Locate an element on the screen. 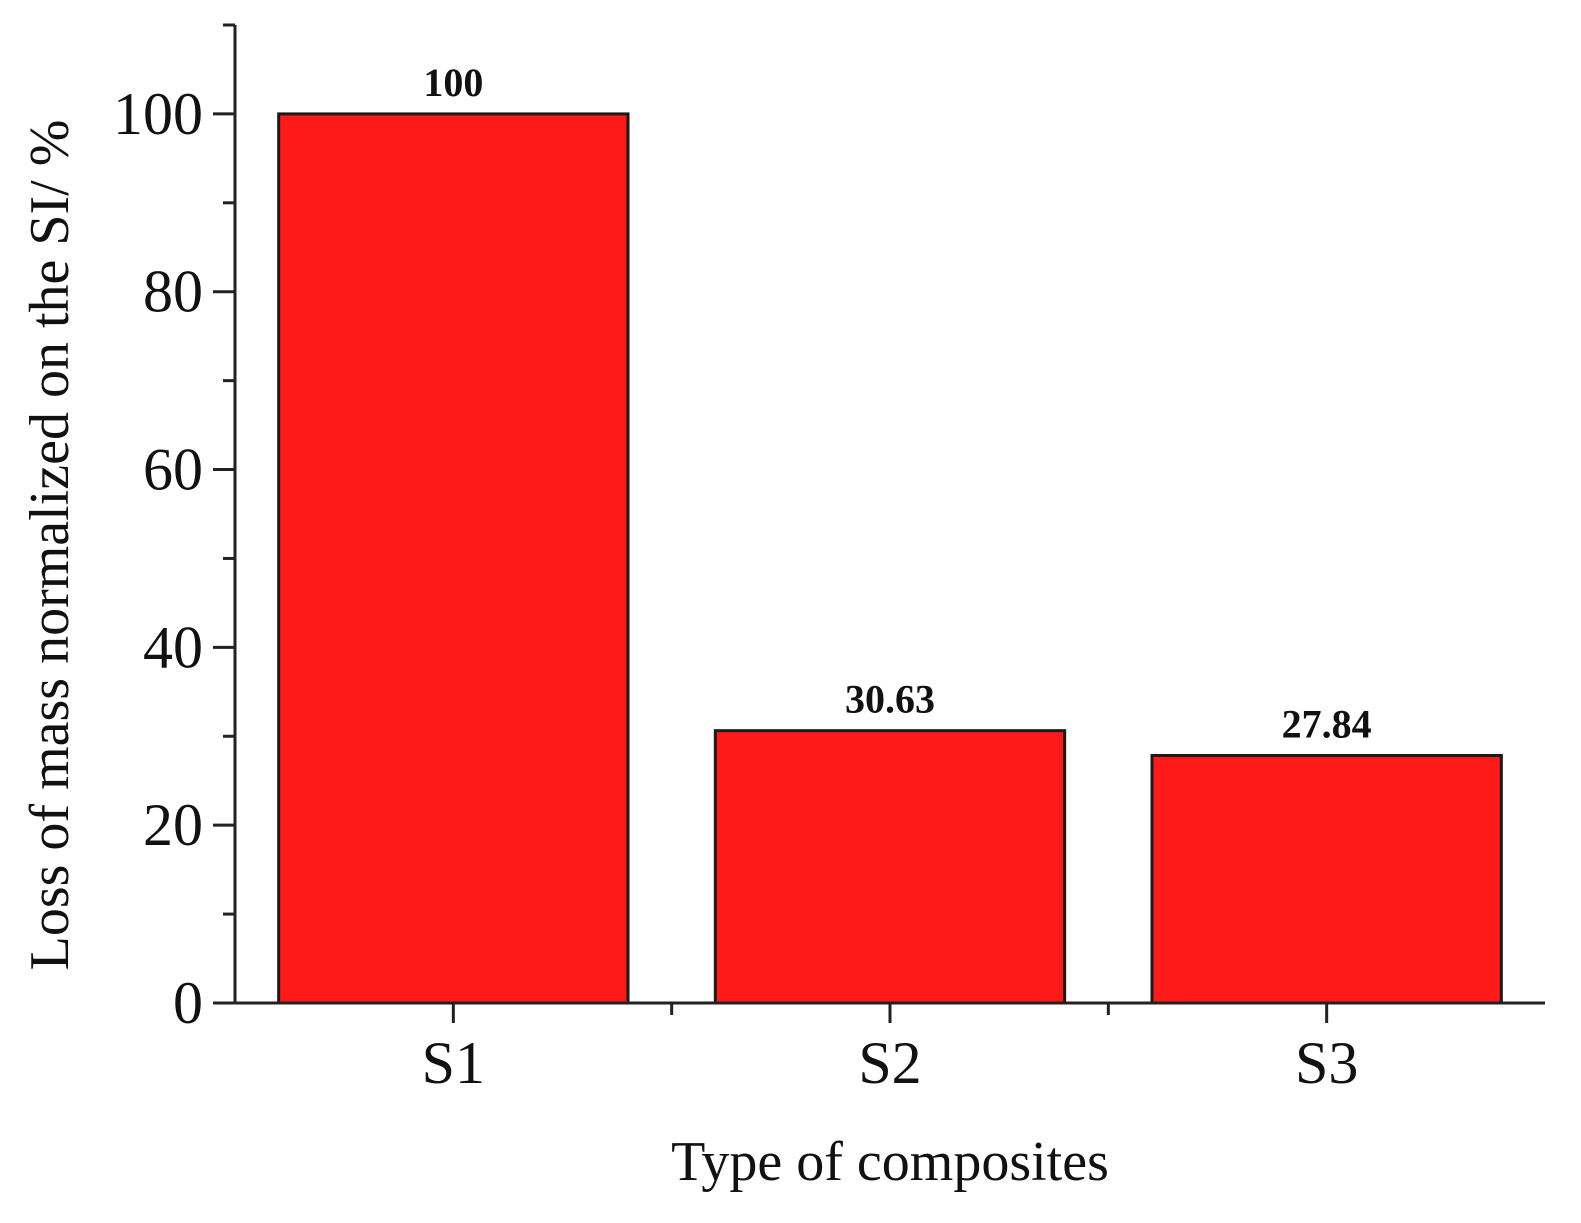 This screenshot has width=1581, height=1223. y-tick-label: 100 is located at coordinates (158, 114).